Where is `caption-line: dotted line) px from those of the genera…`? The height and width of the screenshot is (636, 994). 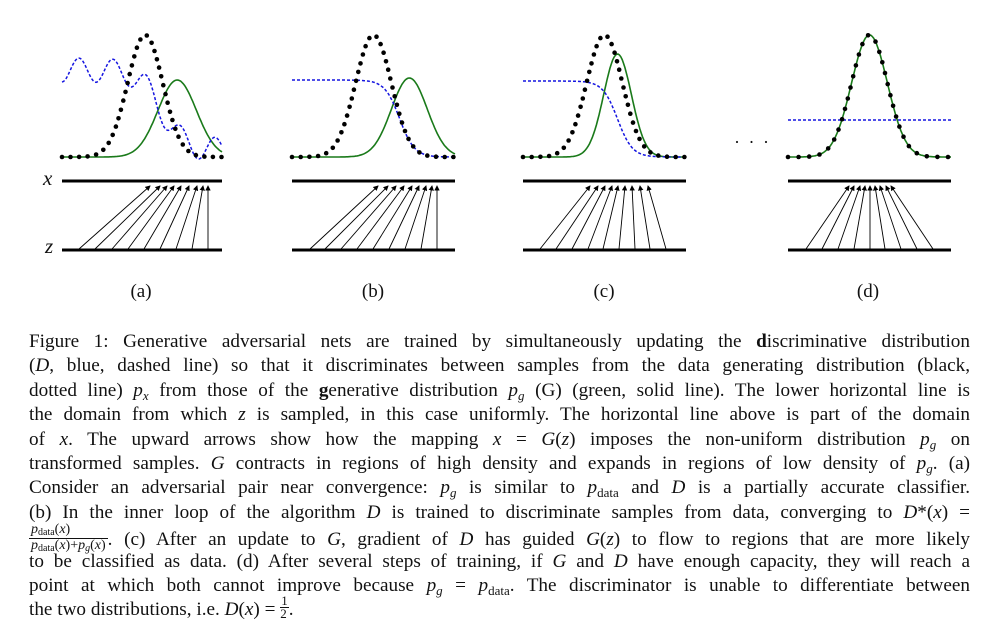
caption-line: dotted line) px from those of the genera… is located at coordinates (499, 391).